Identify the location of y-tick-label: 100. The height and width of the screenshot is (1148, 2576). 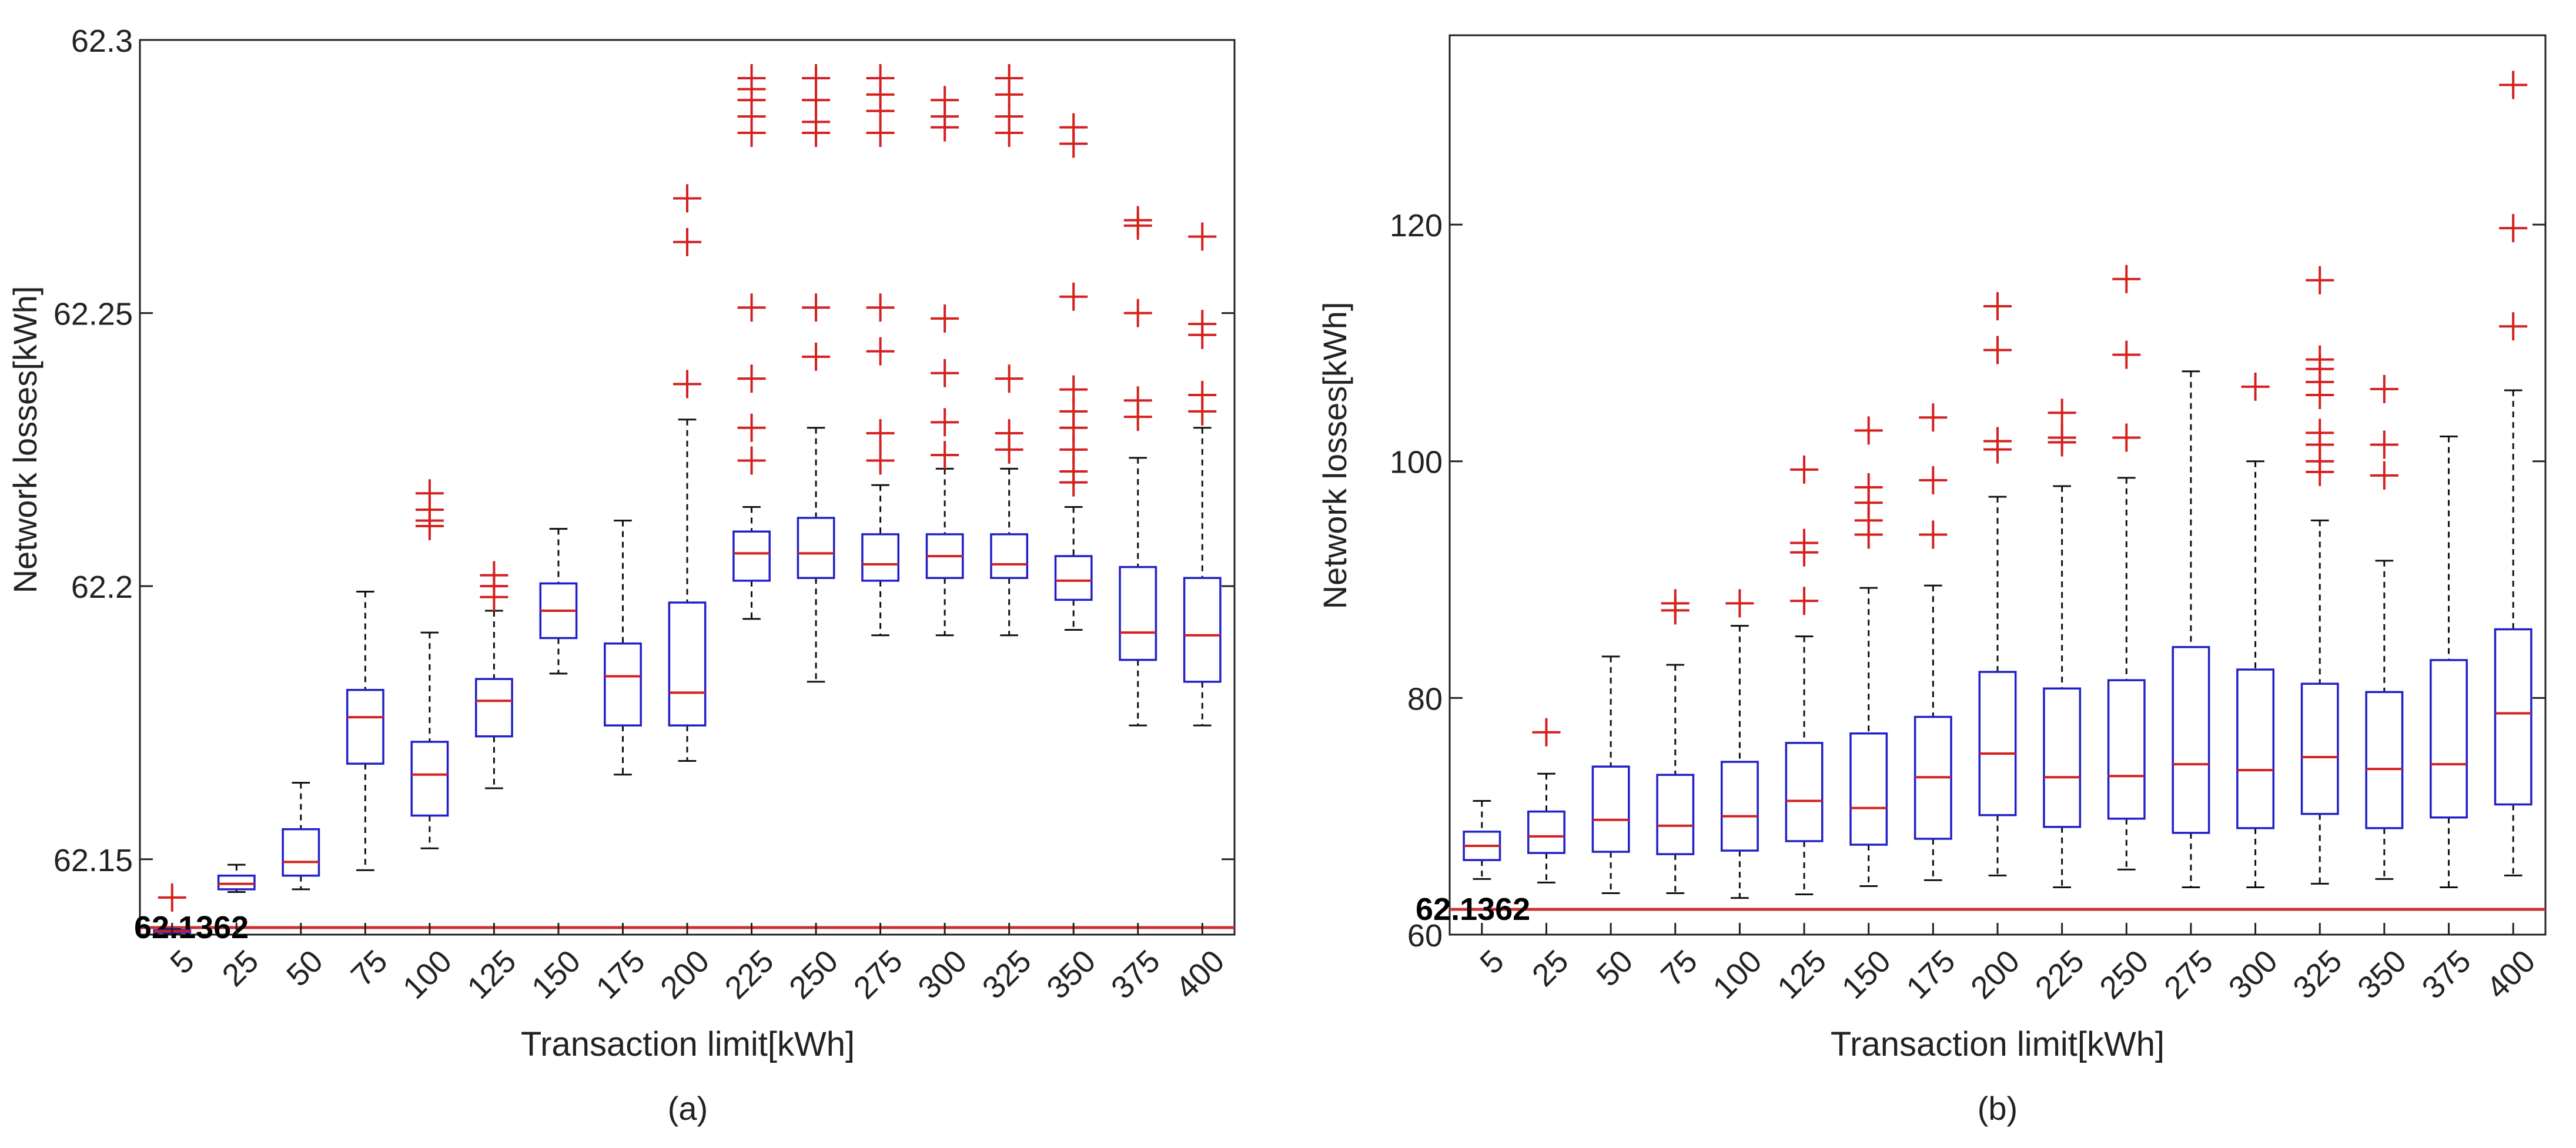
(1416, 462).